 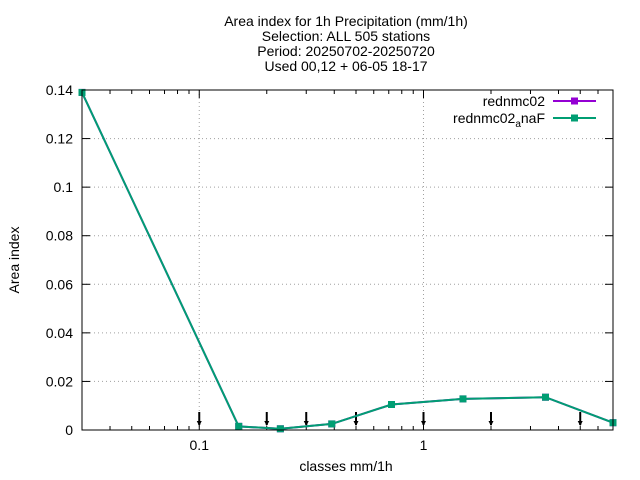 What do you see at coordinates (345, 466) in the screenshot?
I see `x-axis-label: classes mm/1h` at bounding box center [345, 466].